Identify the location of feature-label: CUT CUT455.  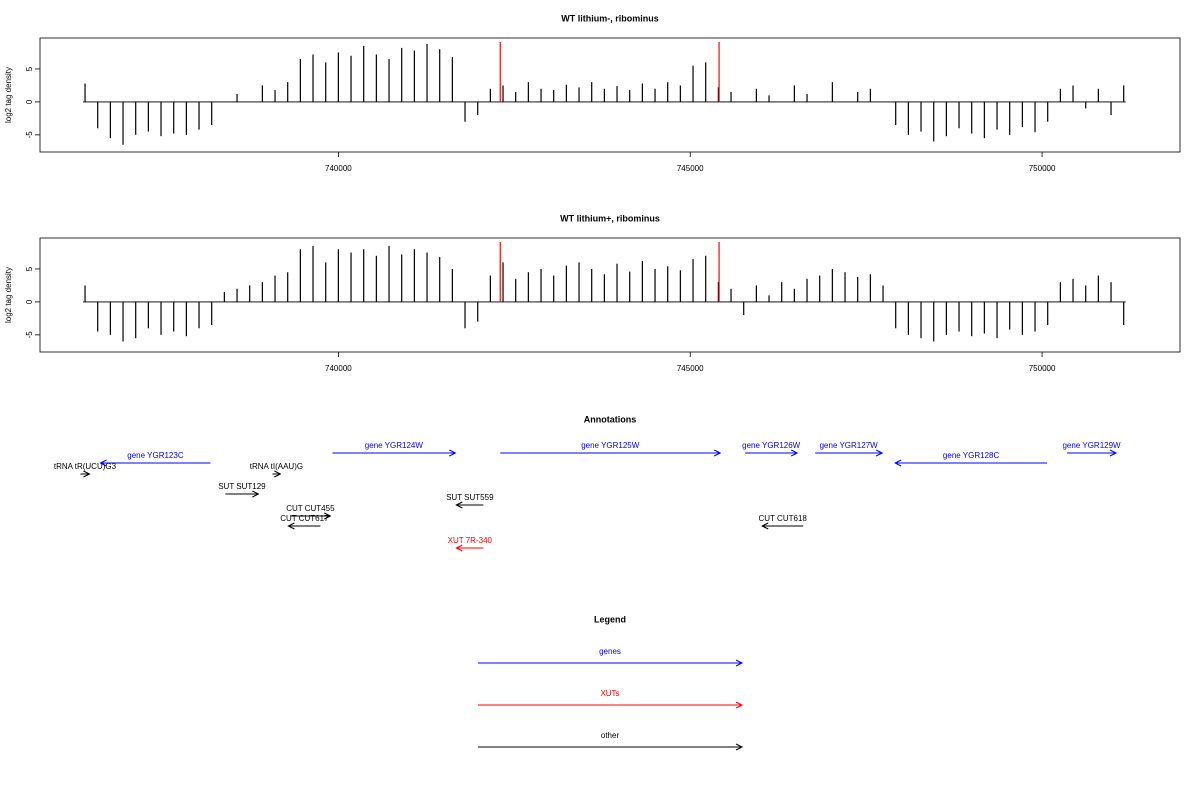
(310, 508).